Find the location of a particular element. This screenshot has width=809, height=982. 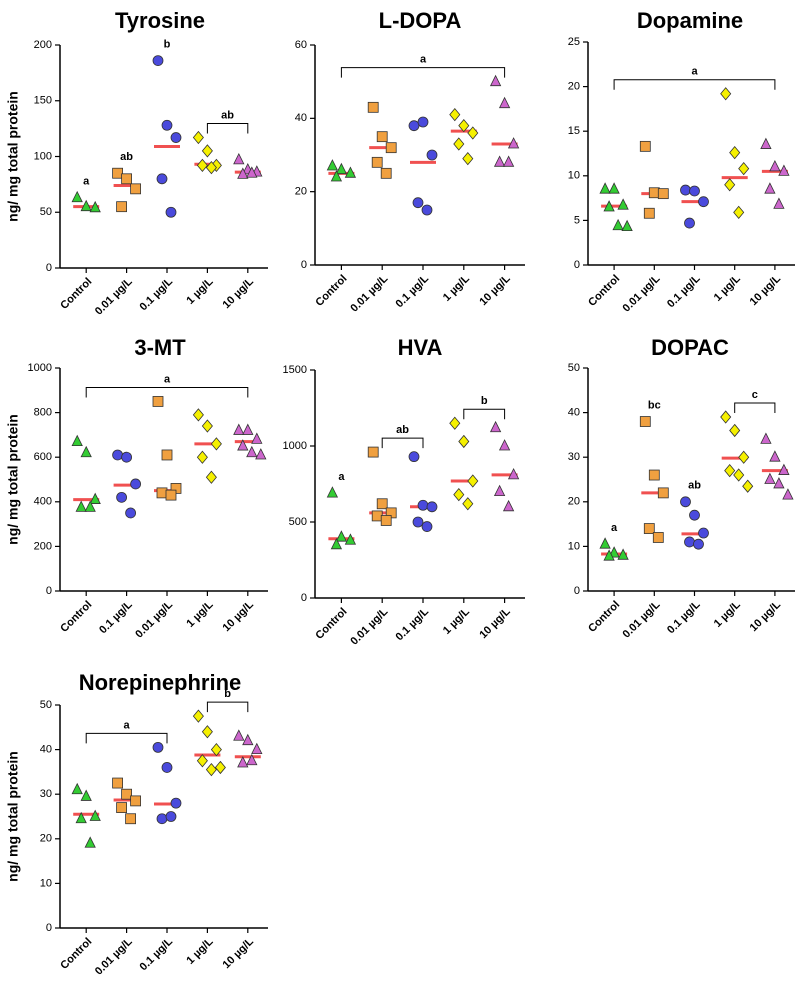

y-tick-label: 20 is located at coordinates (46, 839).